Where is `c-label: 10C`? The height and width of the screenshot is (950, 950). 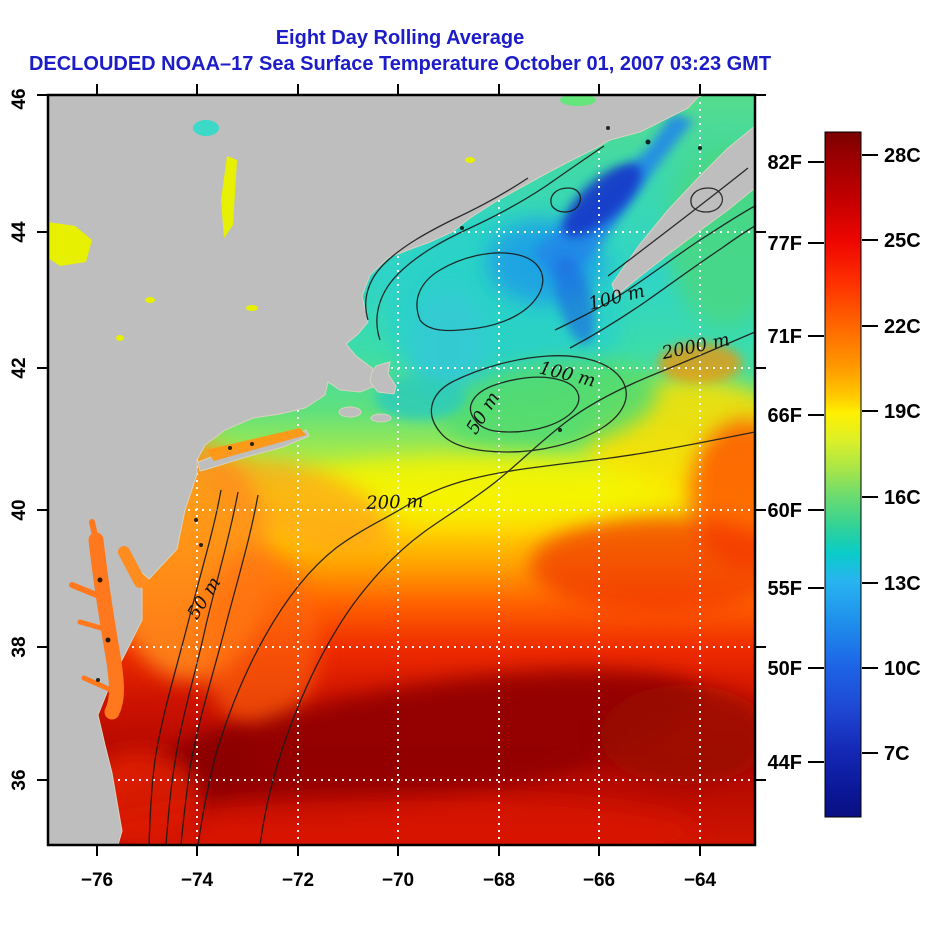 c-label: 10C is located at coordinates (902, 669).